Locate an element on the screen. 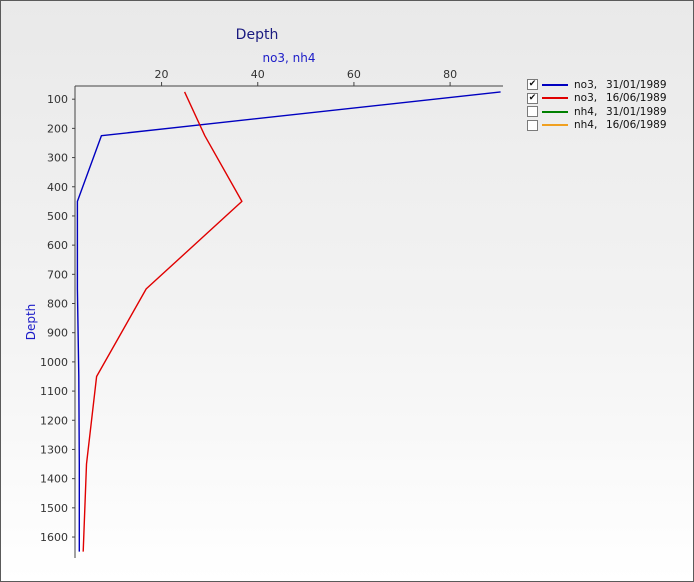  y-tick-label: 1400 is located at coordinates (54, 479).